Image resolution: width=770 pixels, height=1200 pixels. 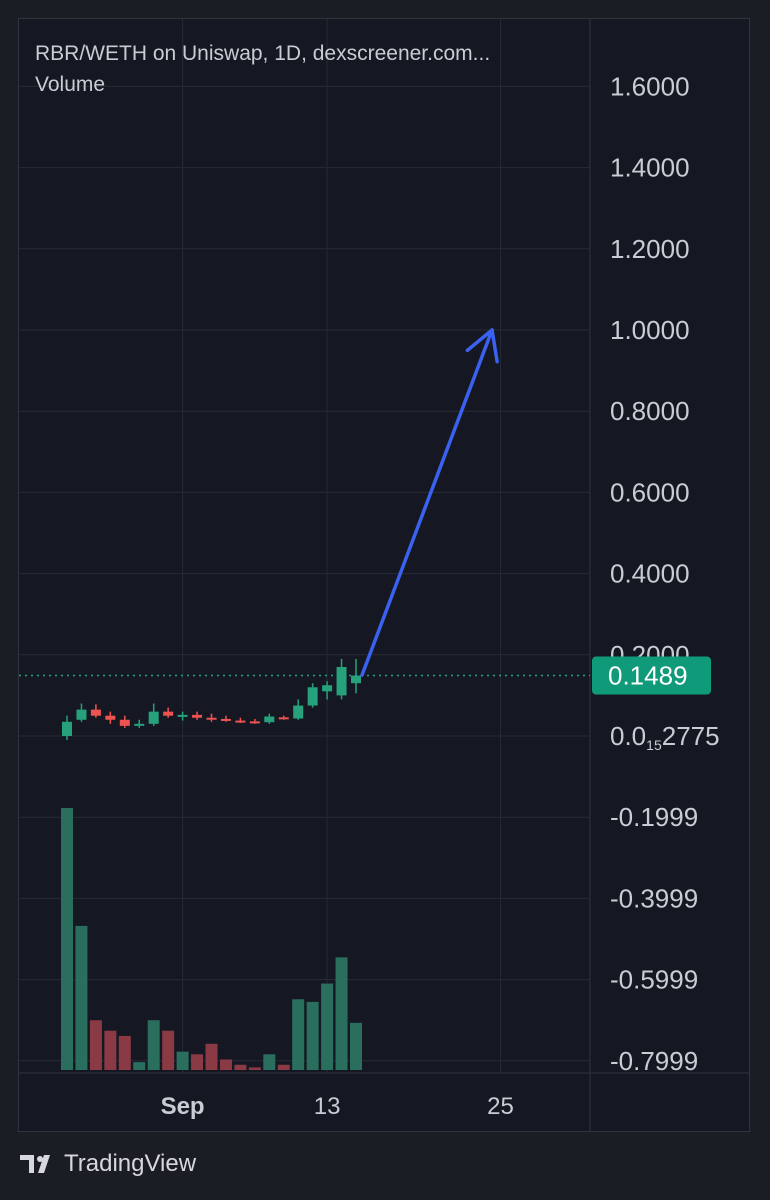 What do you see at coordinates (211, 699) in the screenshot?
I see `price-candles` at bounding box center [211, 699].